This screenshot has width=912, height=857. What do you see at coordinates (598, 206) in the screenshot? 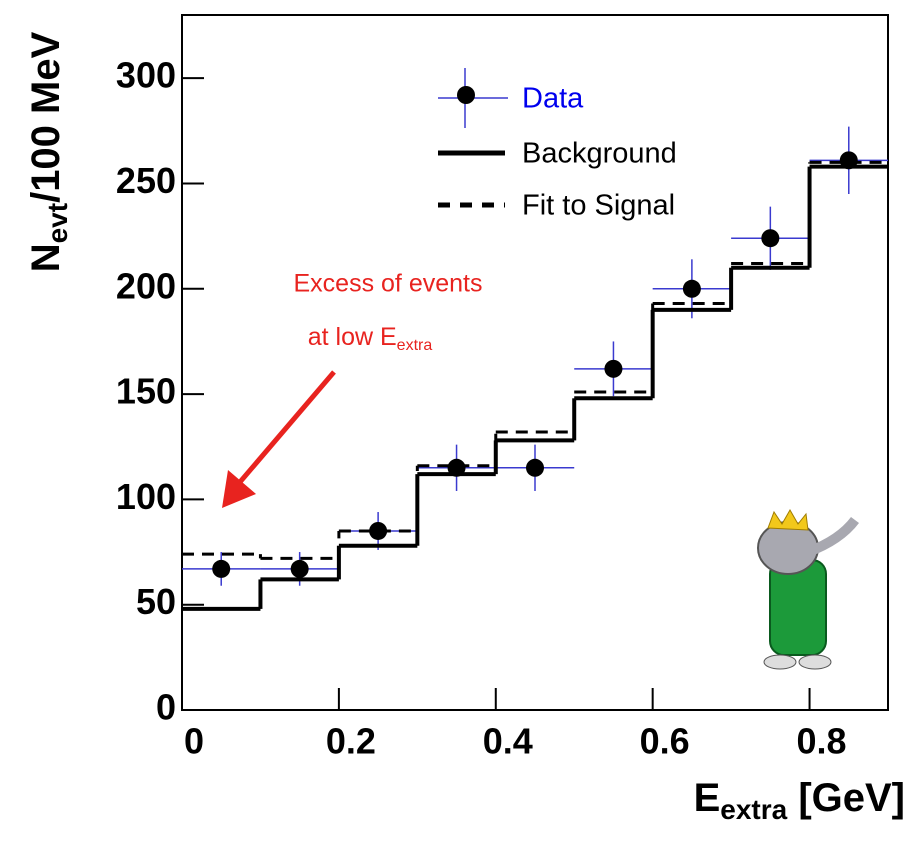
I see `legend-label: Fit to Signal` at bounding box center [598, 206].